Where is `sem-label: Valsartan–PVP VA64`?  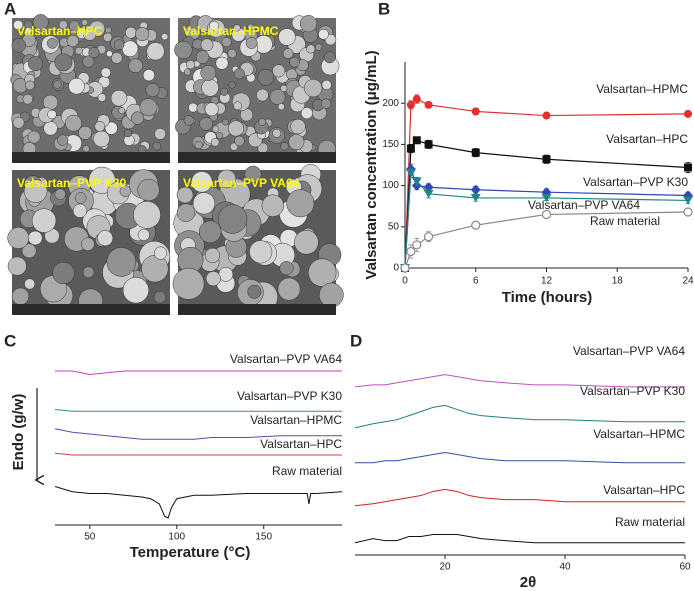
sem-label: Valsartan–PVP VA64 is located at coordinates (241, 183).